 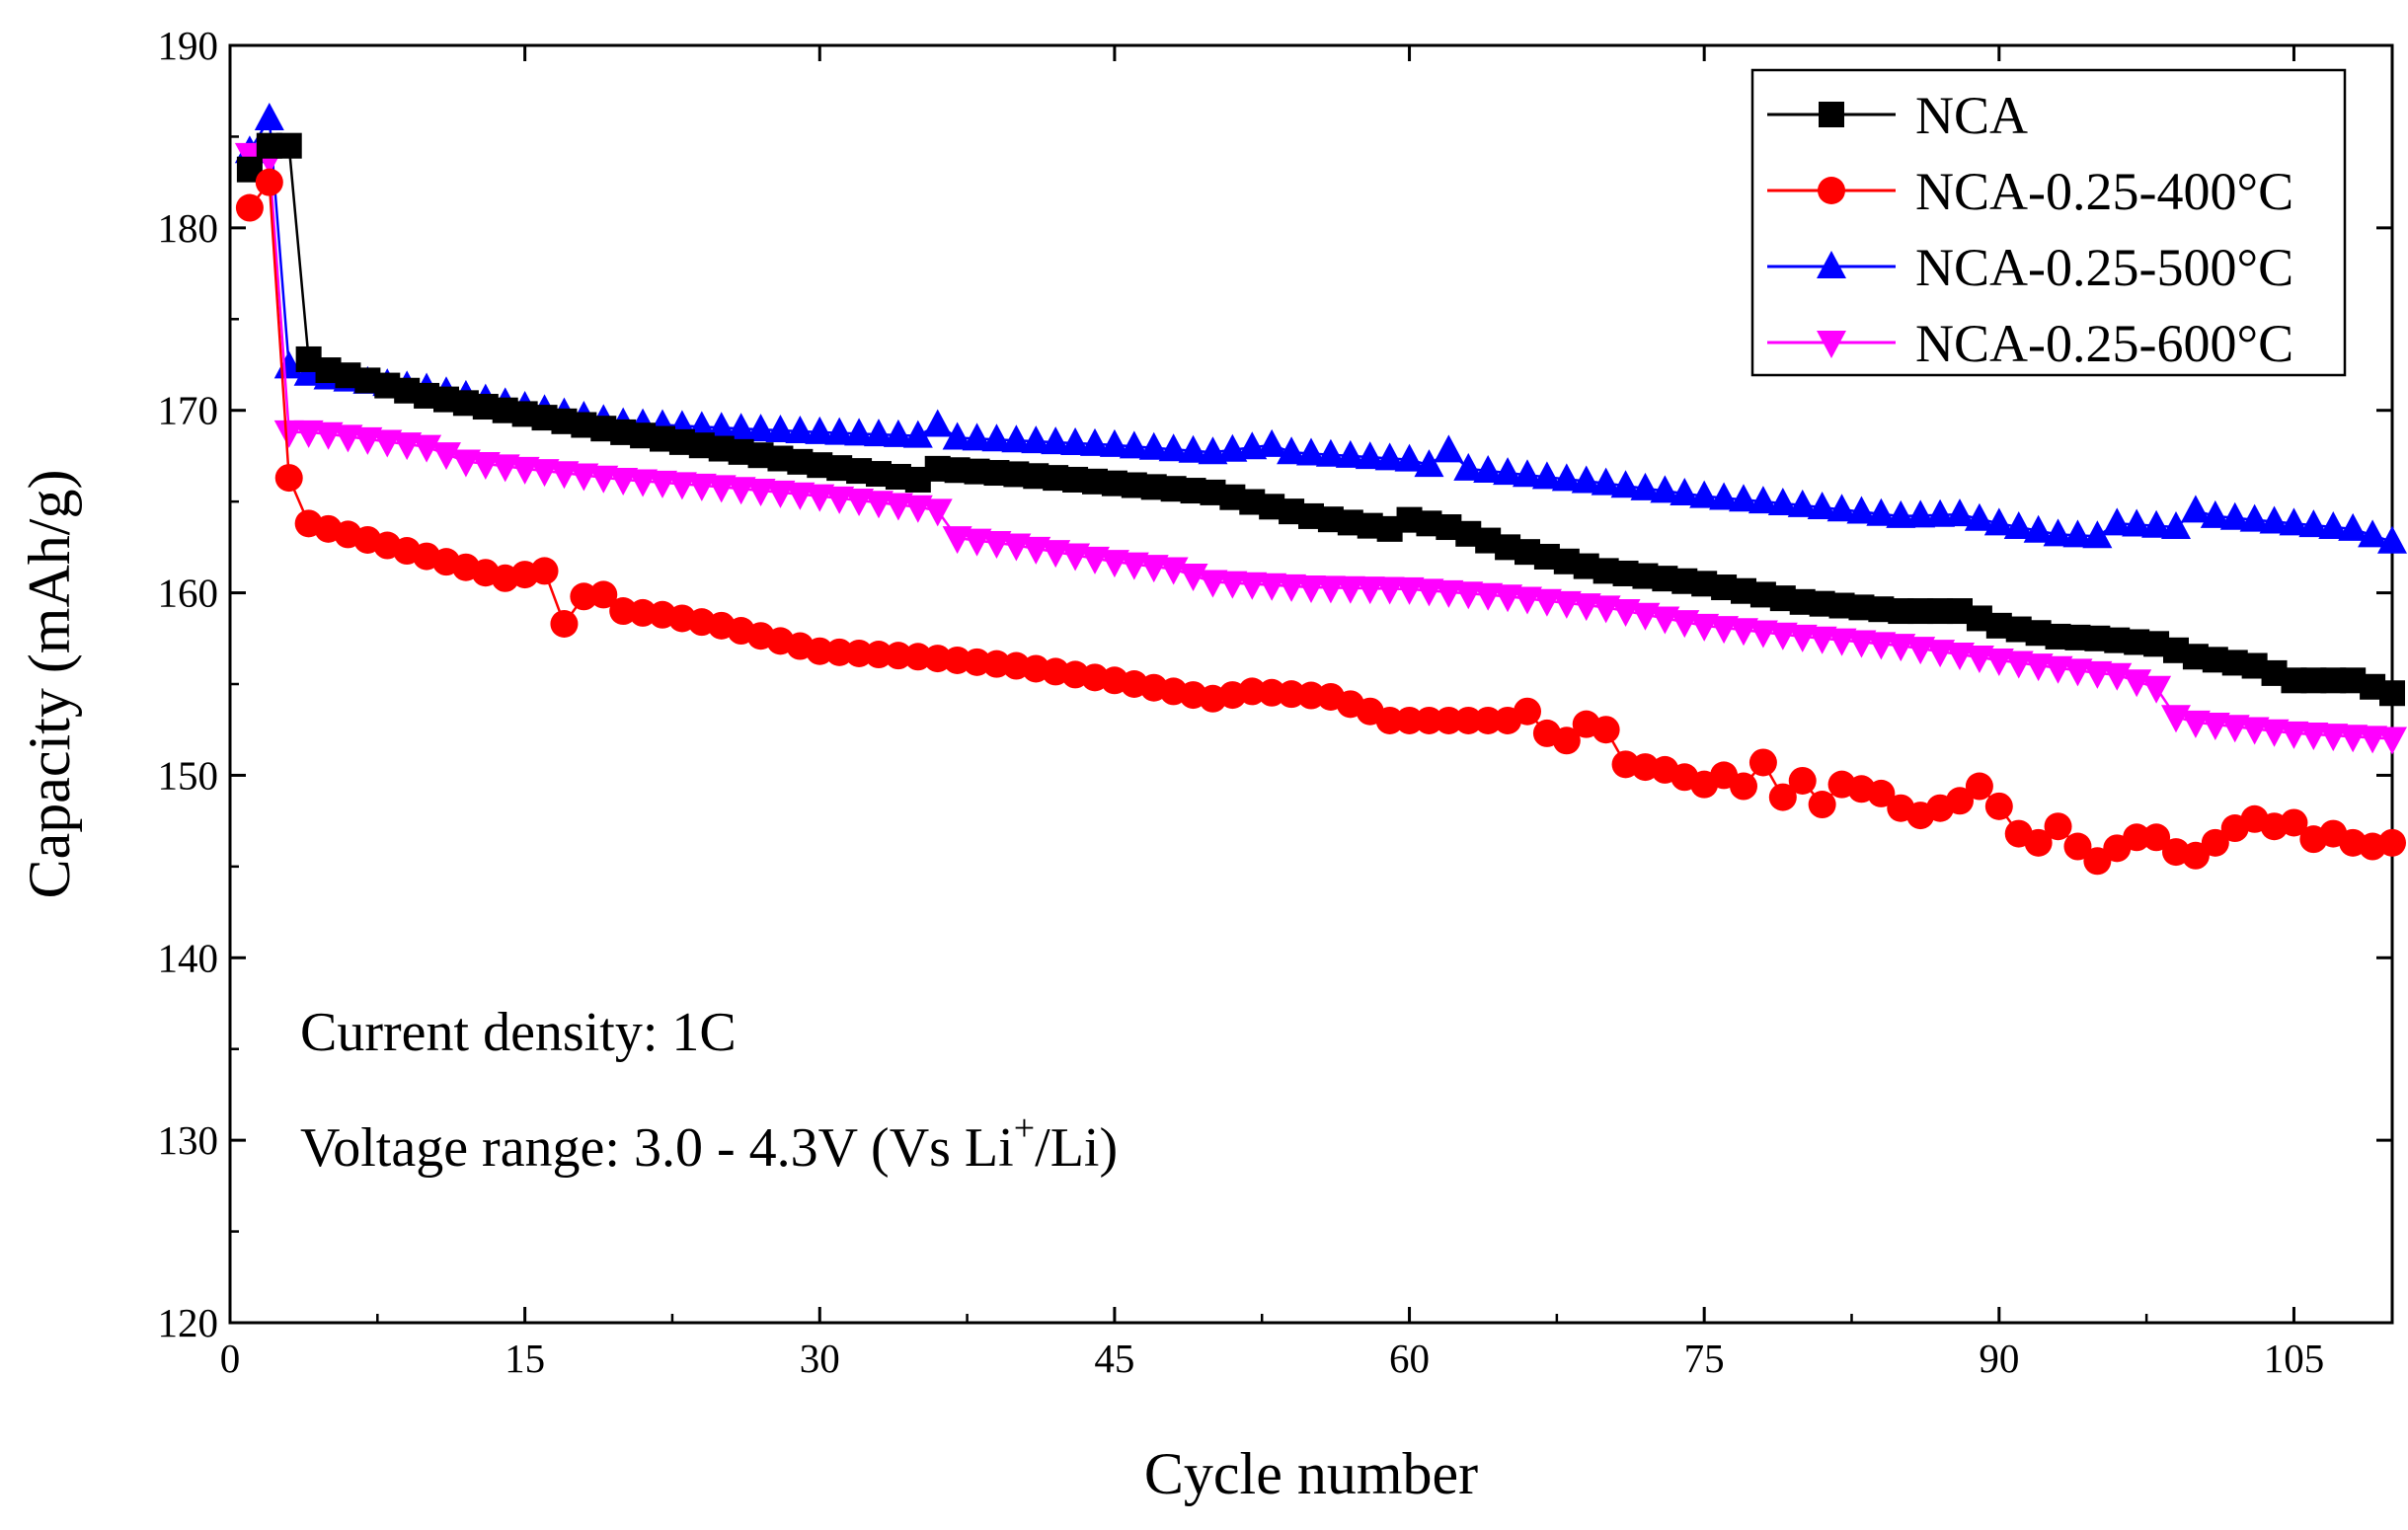 What do you see at coordinates (188, 410) in the screenshot?
I see `y-tick-label: 170` at bounding box center [188, 410].